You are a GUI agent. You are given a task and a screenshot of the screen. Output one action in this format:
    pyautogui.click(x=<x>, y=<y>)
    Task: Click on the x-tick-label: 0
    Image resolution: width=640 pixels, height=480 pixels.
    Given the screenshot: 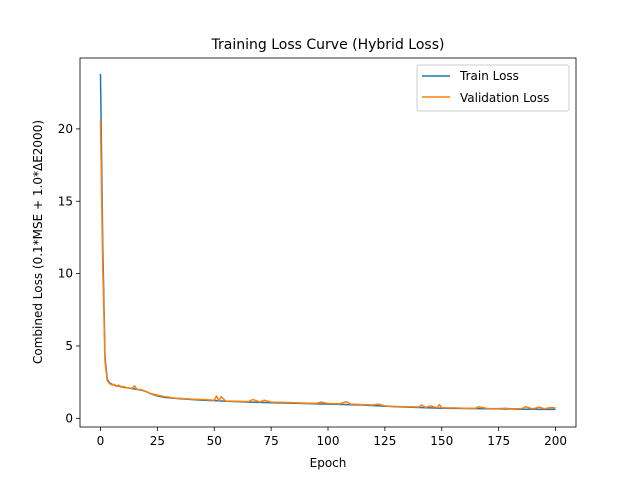 What is the action you would take?
    pyautogui.click(x=101, y=441)
    